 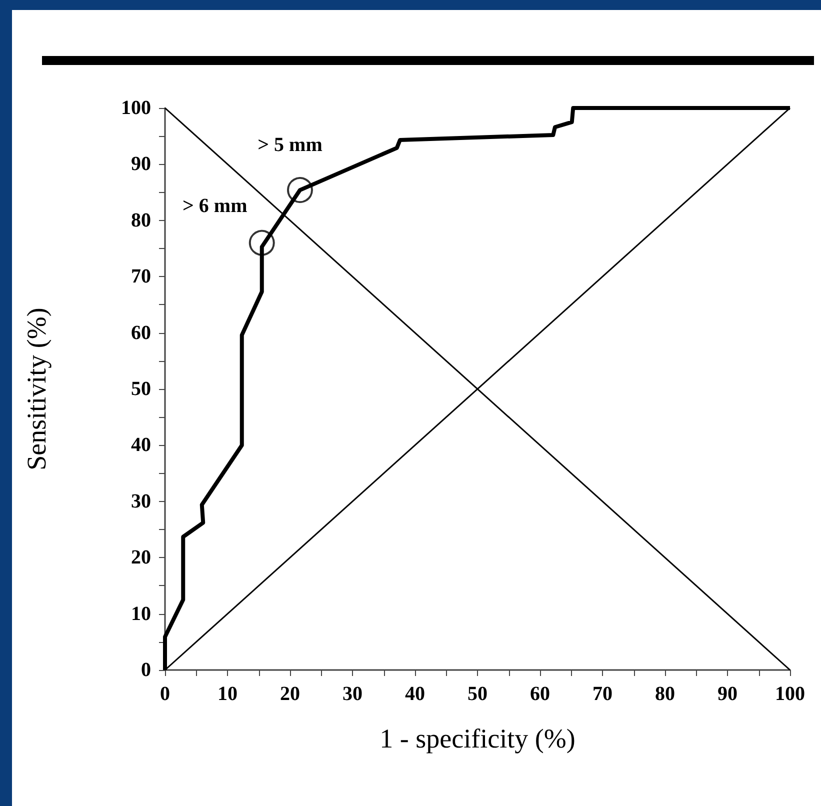 I want to click on y-tick-label: 60, so click(x=141, y=333).